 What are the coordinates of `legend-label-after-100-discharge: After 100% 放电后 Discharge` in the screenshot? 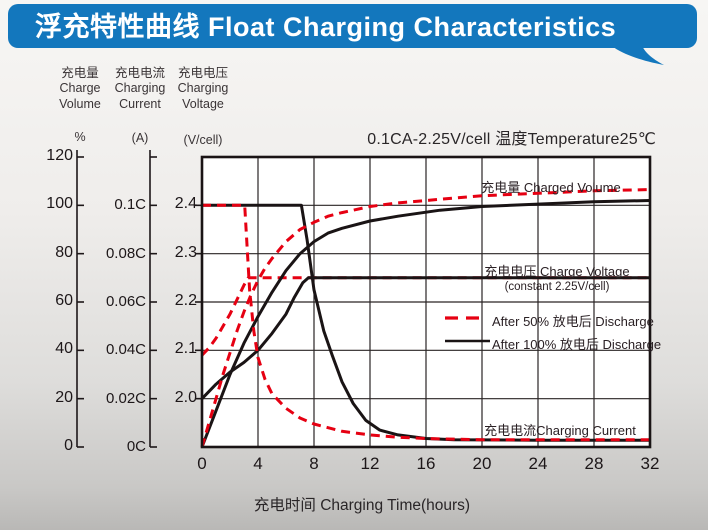 It's located at (577, 344).